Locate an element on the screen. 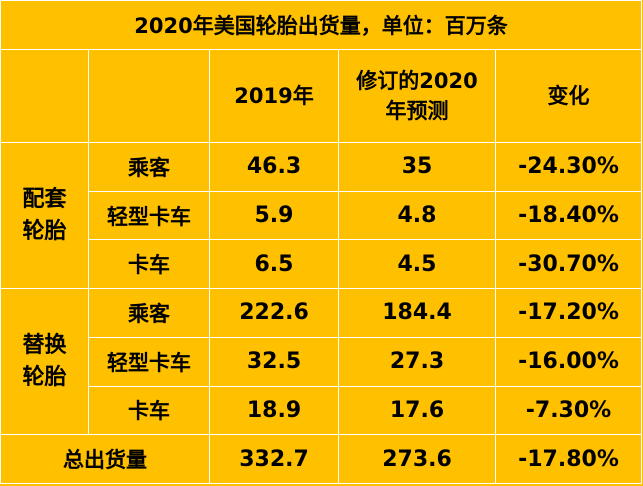  group-label-replacement: 替换 轮胎 is located at coordinates (44, 362).